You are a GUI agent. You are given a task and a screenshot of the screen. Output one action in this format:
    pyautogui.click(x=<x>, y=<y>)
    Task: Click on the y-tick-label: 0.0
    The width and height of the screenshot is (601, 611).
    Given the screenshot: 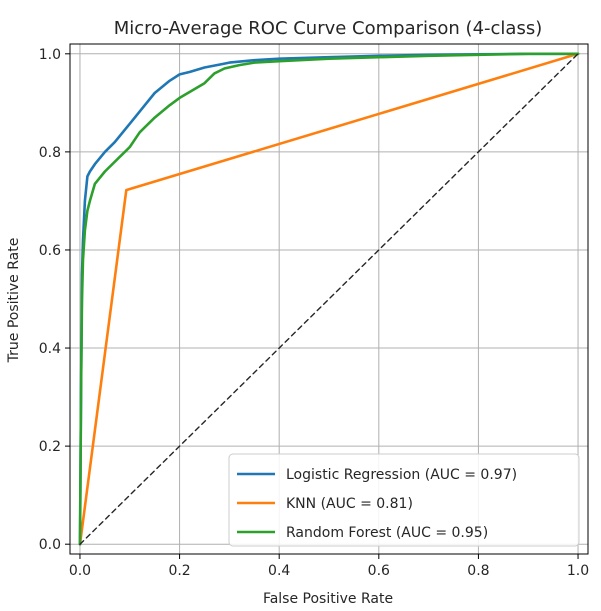 What is the action you would take?
    pyautogui.click(x=50, y=545)
    